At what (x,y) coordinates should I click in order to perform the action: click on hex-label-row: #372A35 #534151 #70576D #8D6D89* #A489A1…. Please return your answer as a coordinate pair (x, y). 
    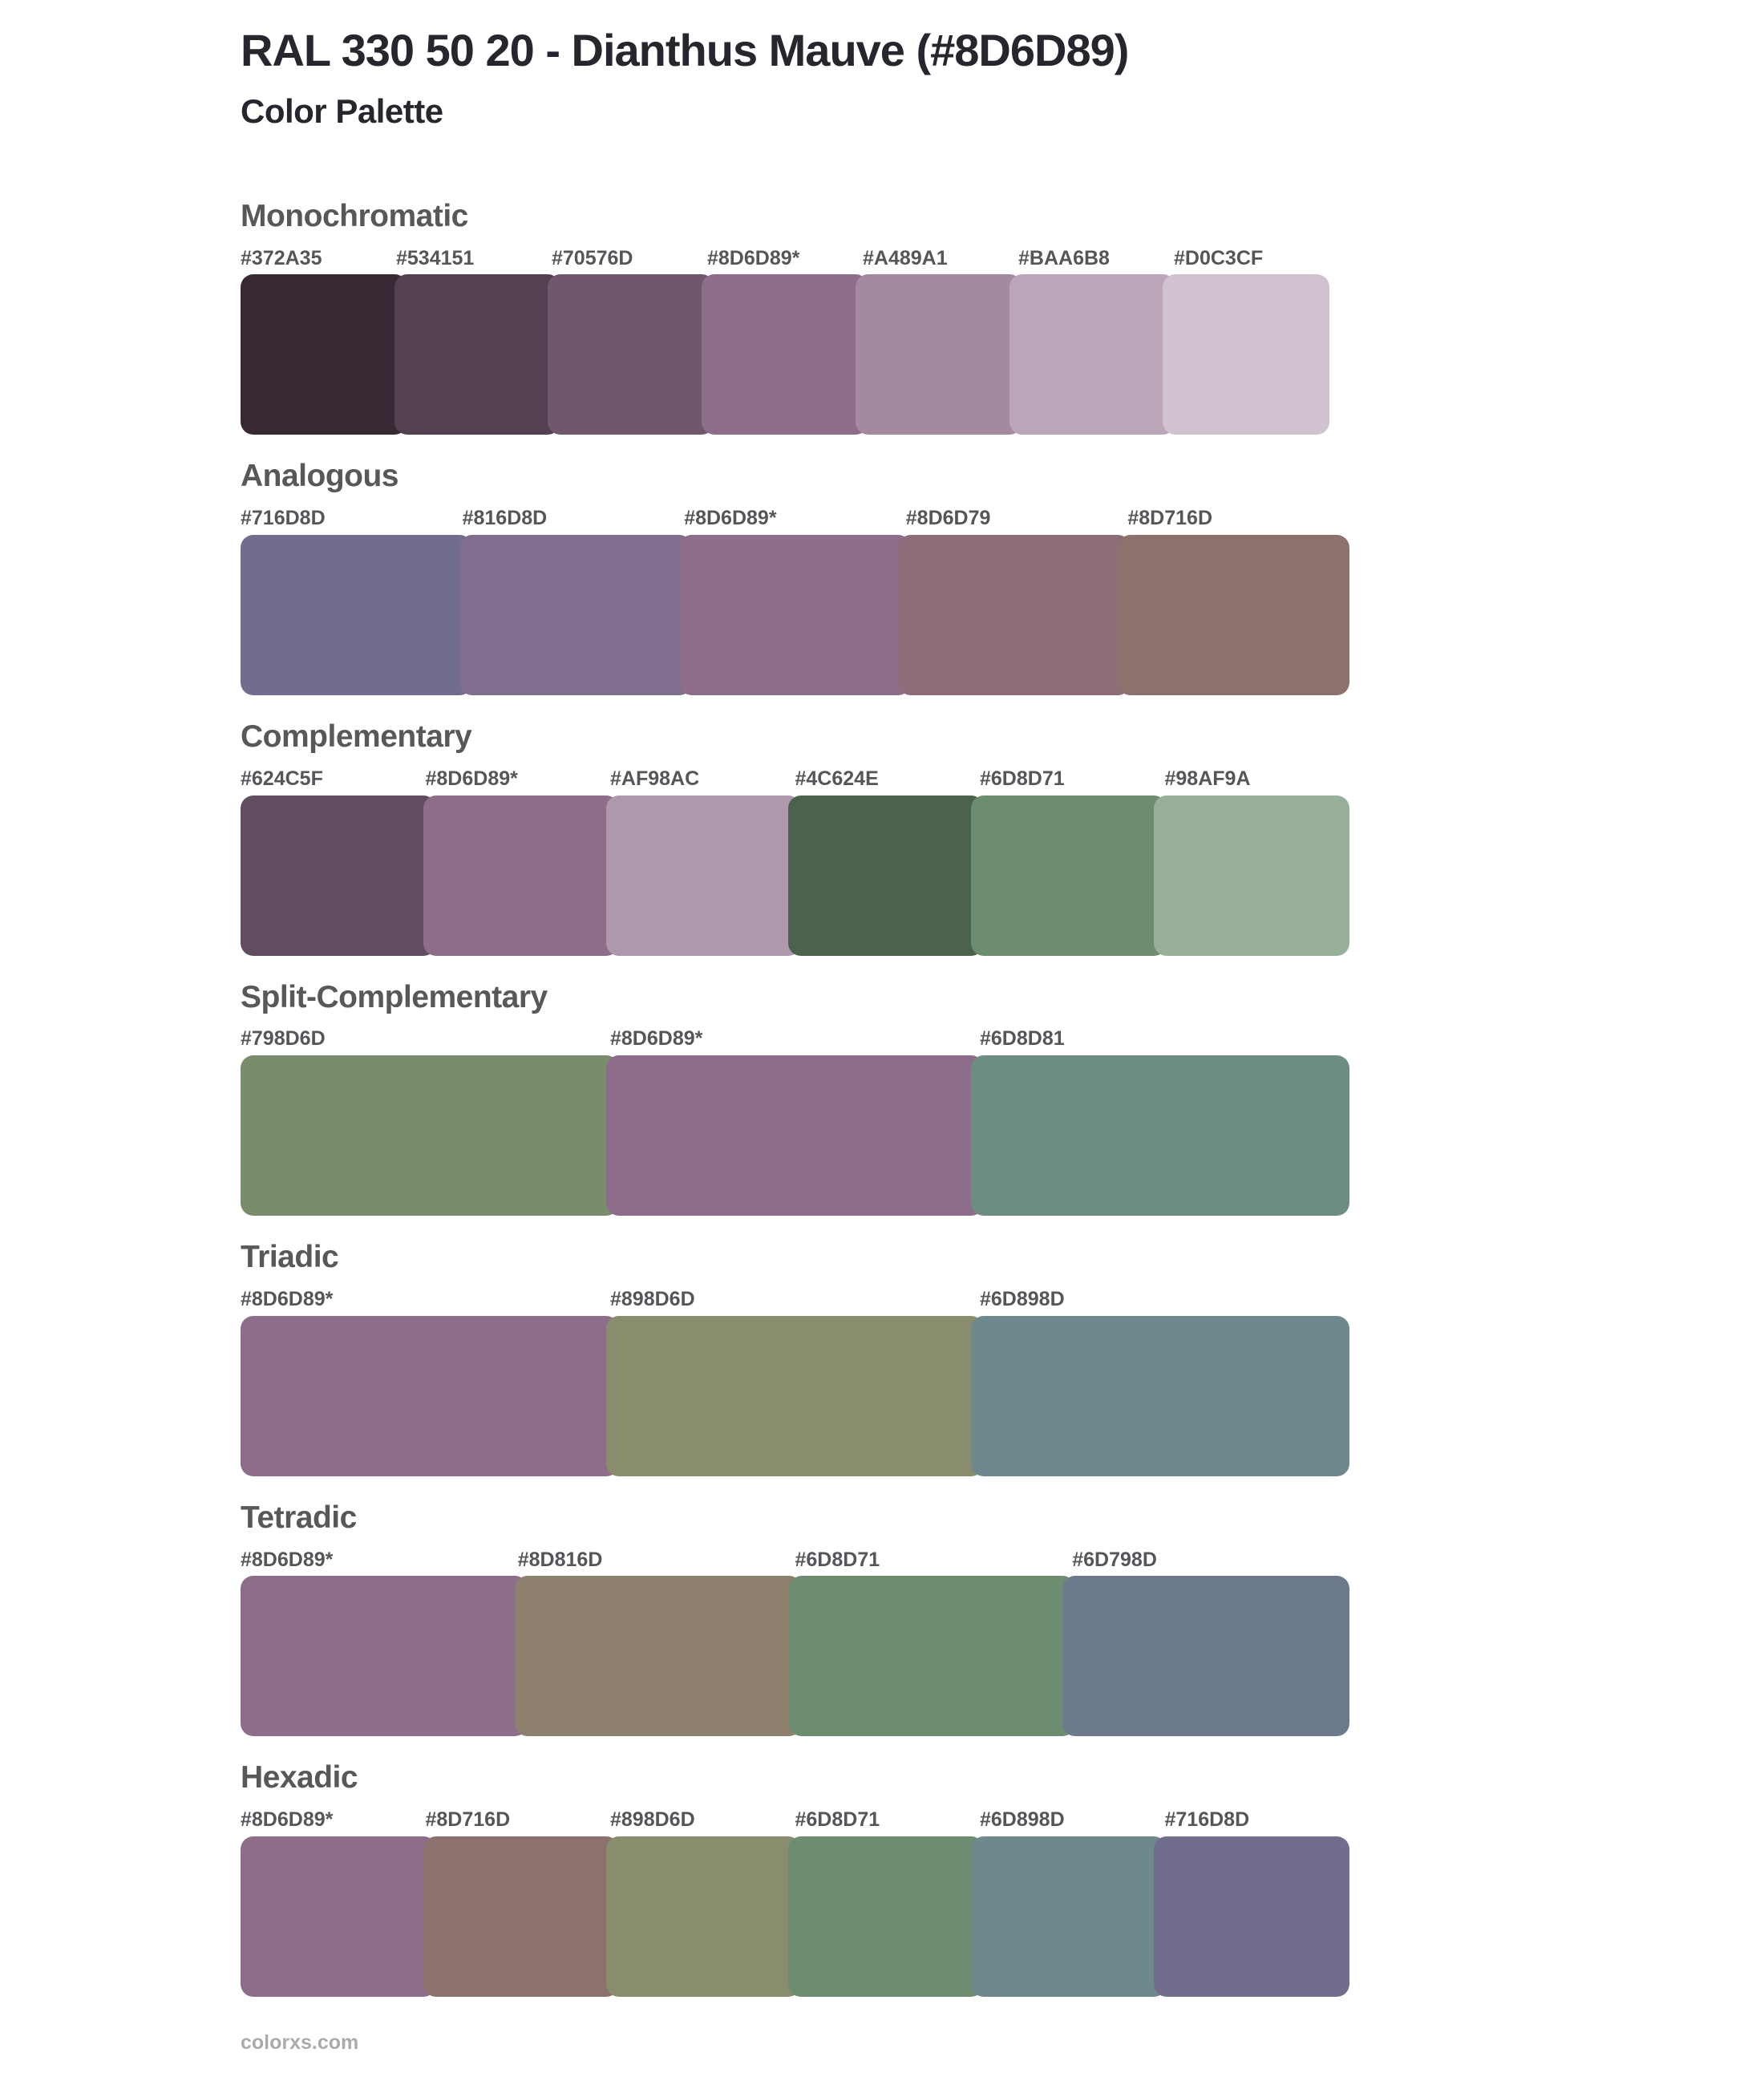
    Looking at the image, I should click on (785, 258).